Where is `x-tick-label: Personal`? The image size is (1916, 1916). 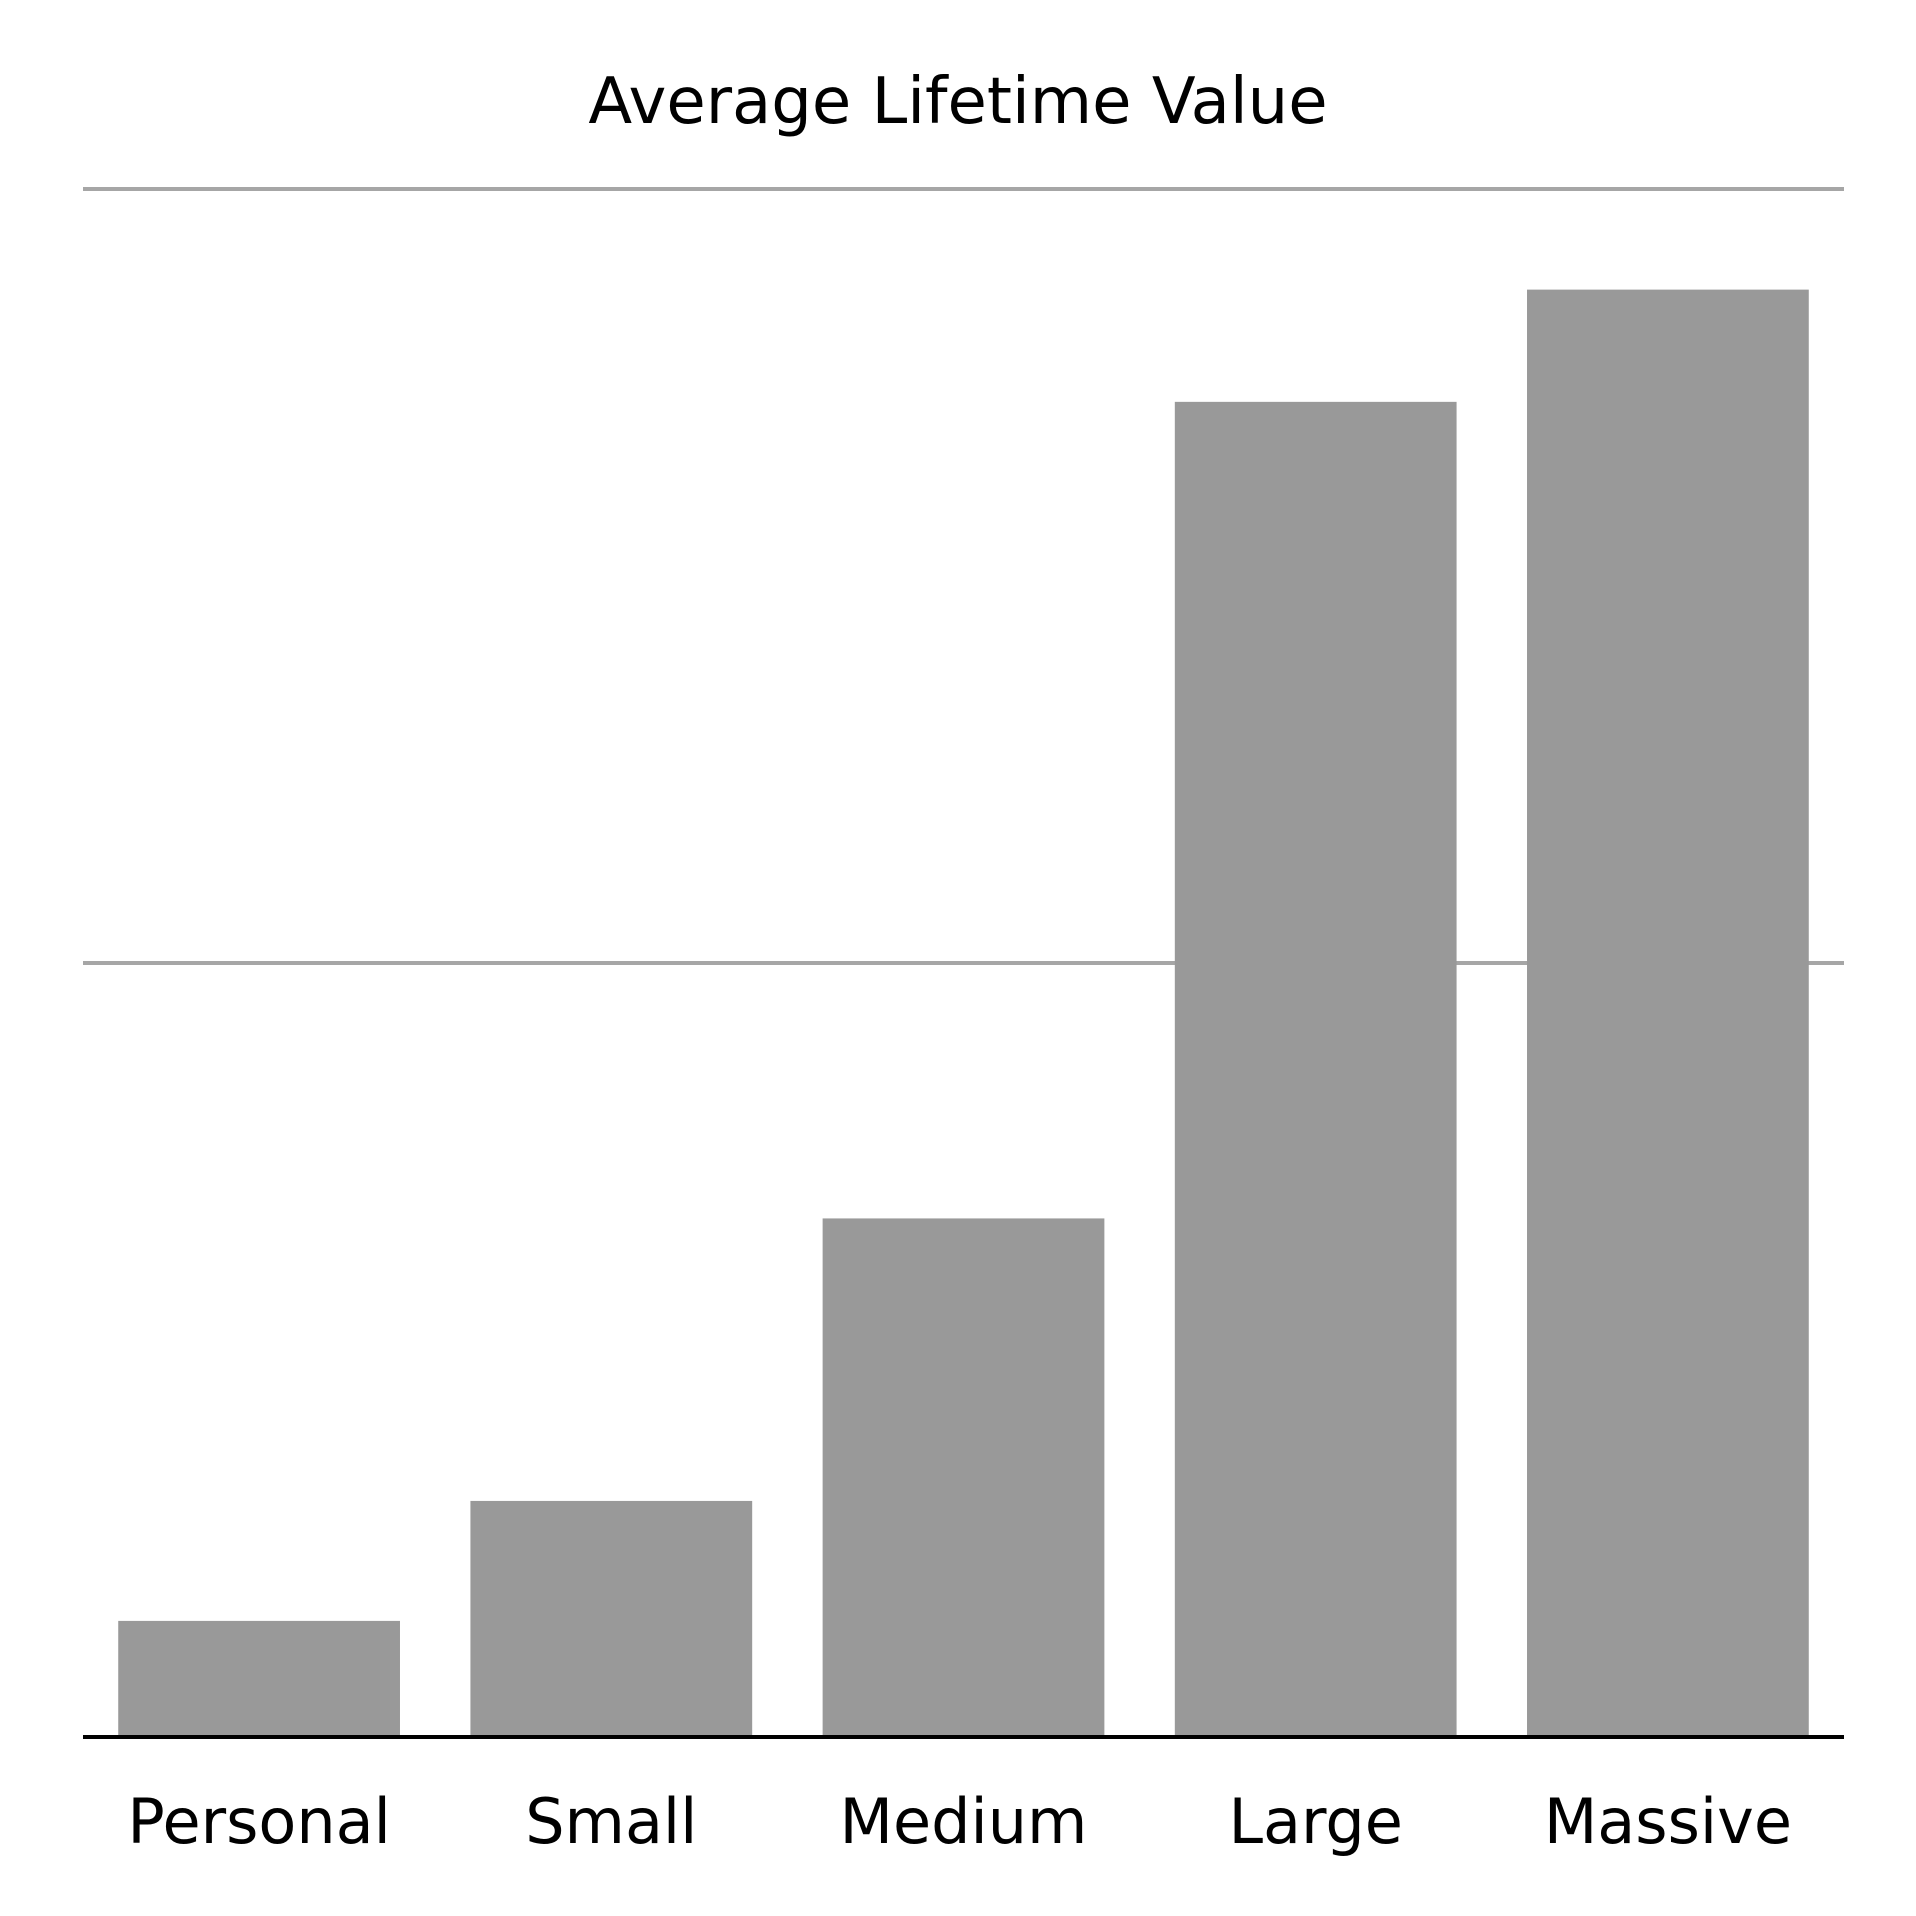 x-tick-label: Personal is located at coordinates (259, 1821).